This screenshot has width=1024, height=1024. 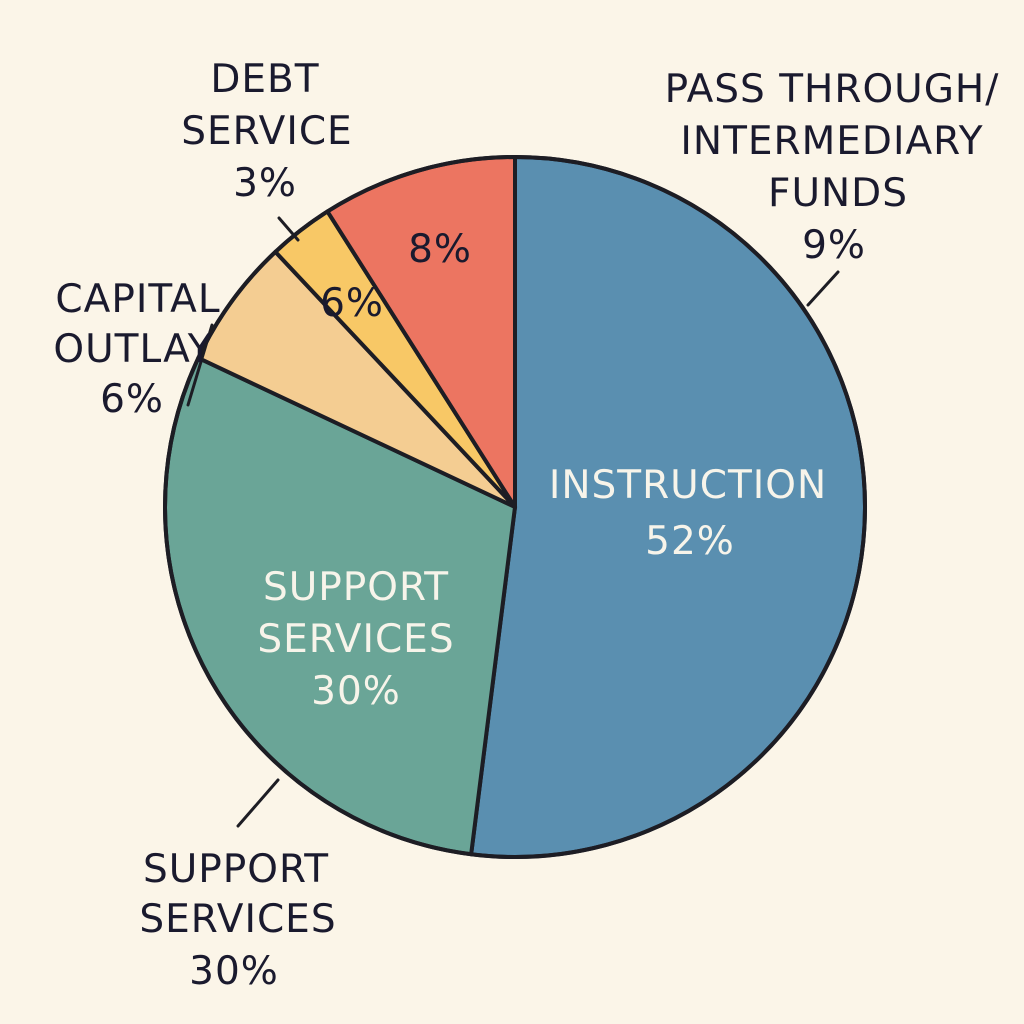 What do you see at coordinates (356, 691) in the screenshot?
I see `support-services-inner-percent: 30%` at bounding box center [356, 691].